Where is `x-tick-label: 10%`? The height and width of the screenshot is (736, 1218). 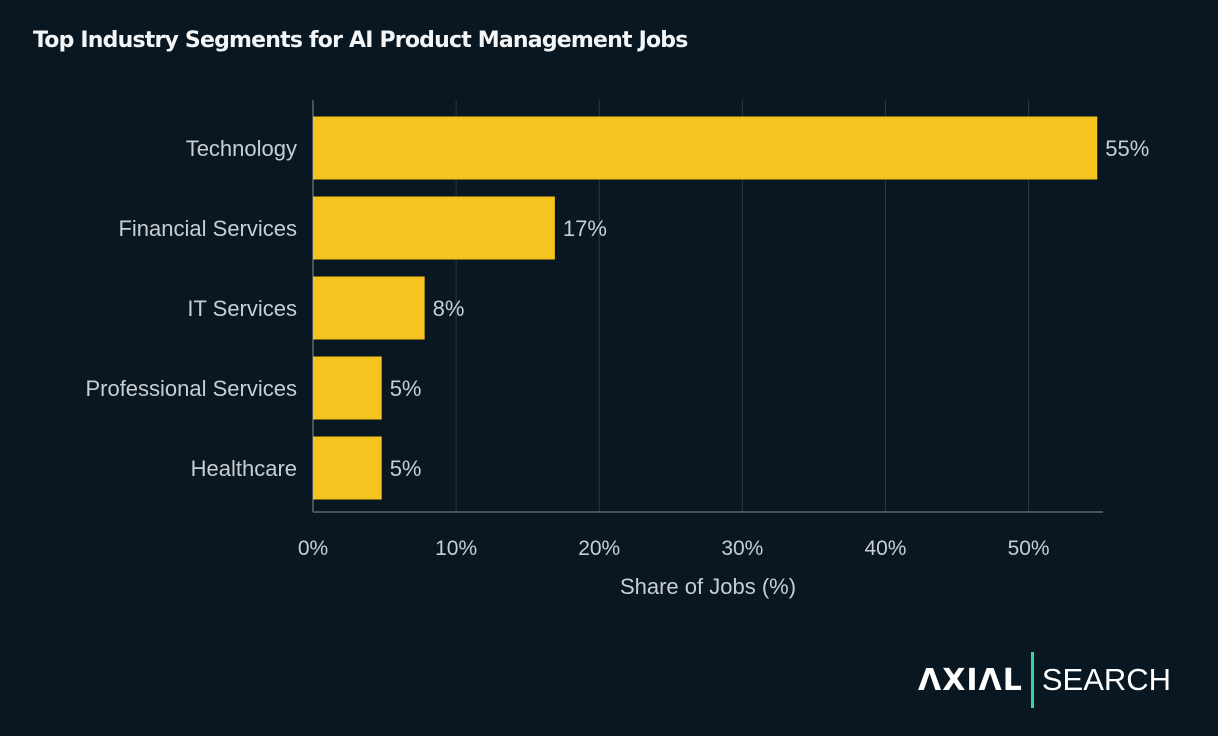 x-tick-label: 10% is located at coordinates (456, 548).